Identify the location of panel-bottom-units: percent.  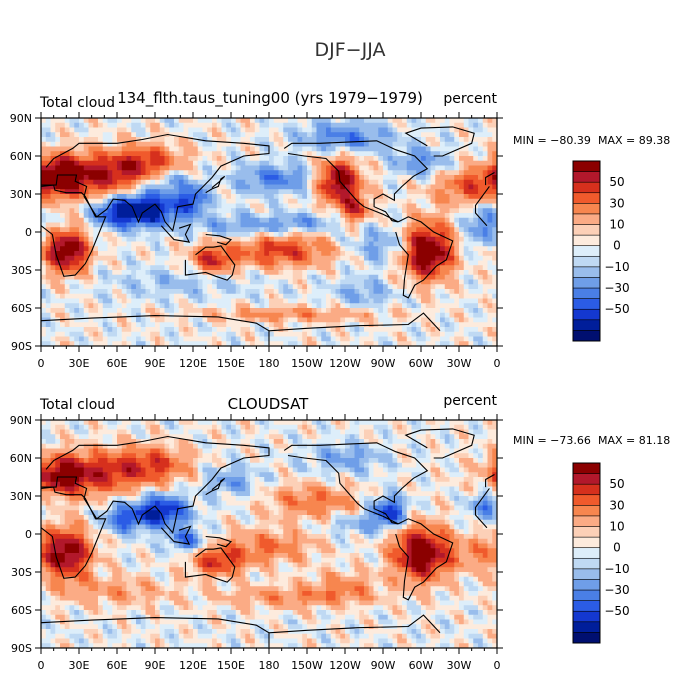
(470, 401).